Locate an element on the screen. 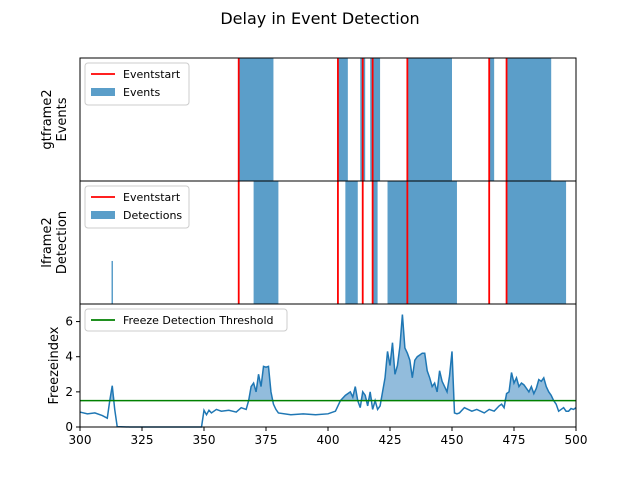  ylabel-line: Freezeindex is located at coordinates (54, 365).